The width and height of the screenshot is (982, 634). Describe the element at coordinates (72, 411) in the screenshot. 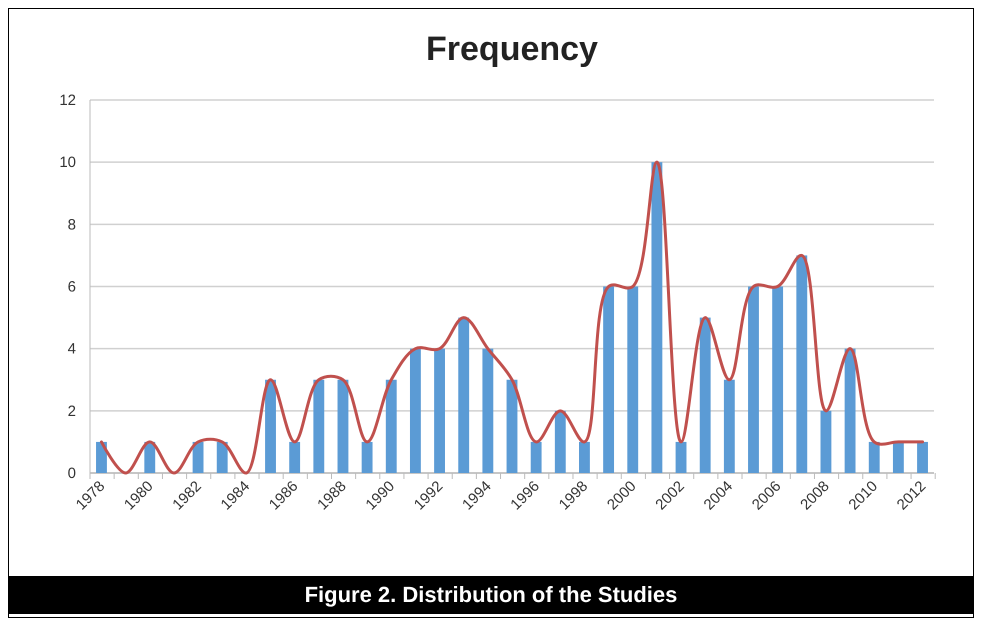

I see `y-tick-label: 2` at that location.